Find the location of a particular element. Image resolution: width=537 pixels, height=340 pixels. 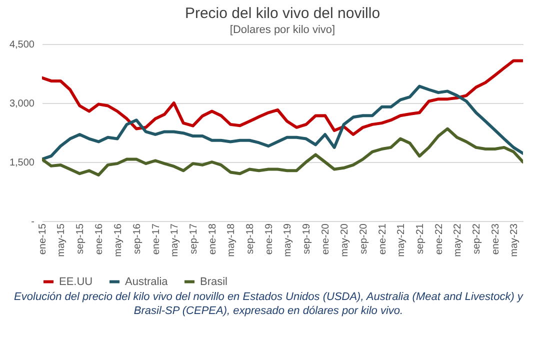

x-tick-label: may-23 is located at coordinates (514, 240).